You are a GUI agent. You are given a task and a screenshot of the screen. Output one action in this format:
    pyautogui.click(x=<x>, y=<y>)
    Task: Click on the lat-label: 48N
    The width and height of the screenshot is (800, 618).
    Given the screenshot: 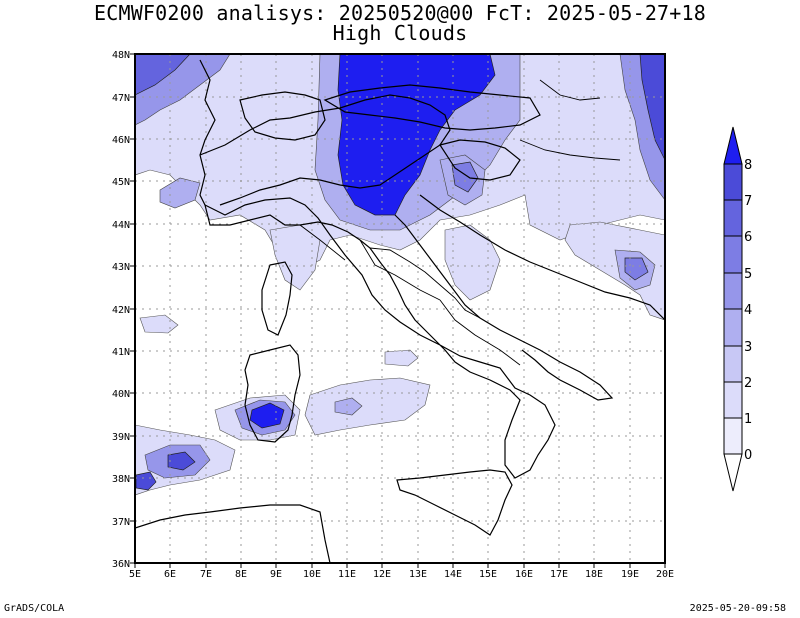 What is the action you would take?
    pyautogui.click(x=121, y=55)
    